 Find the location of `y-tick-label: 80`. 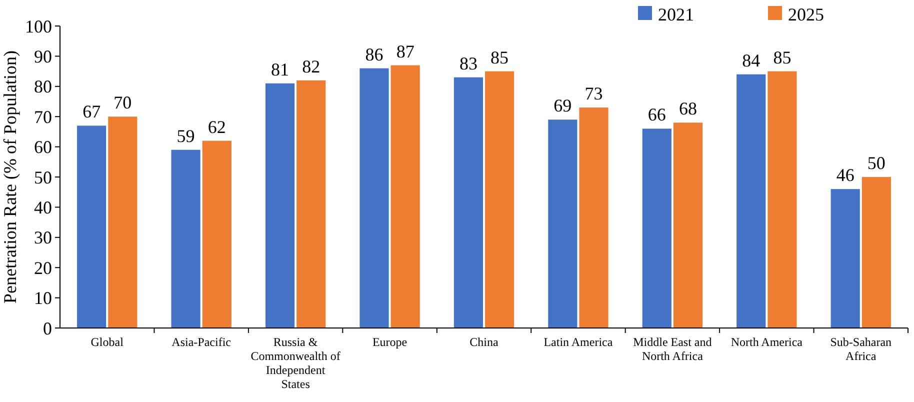

y-tick-label: 80 is located at coordinates (43, 86).